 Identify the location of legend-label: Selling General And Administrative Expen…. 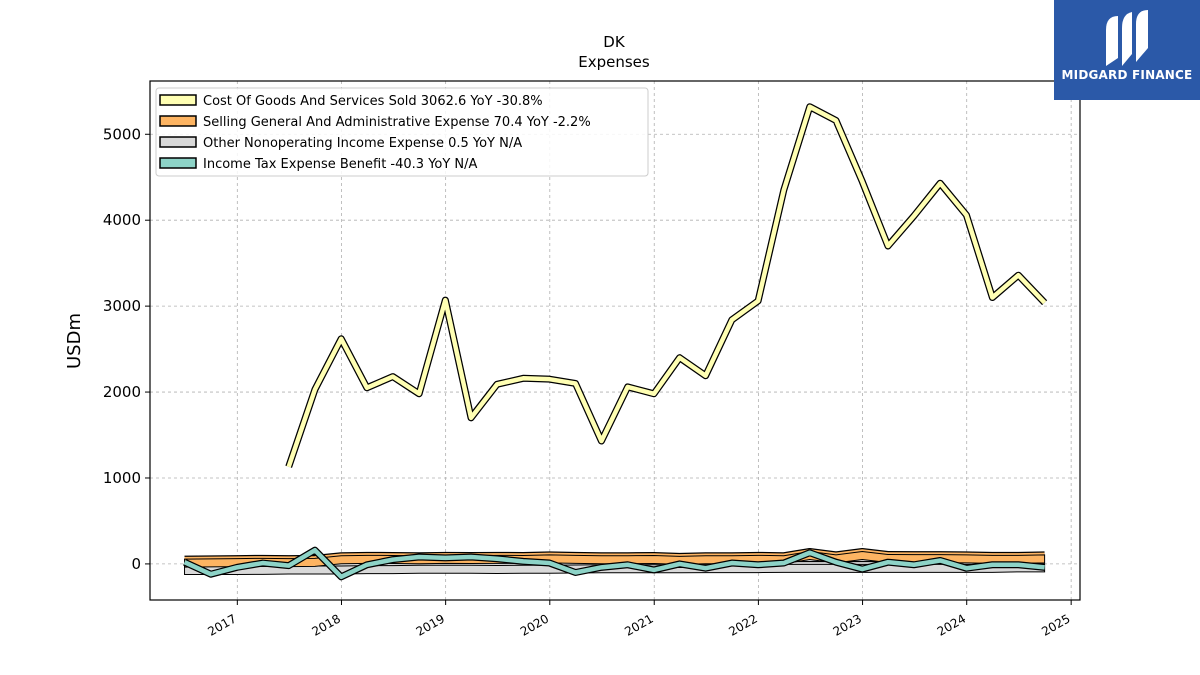
(397, 122).